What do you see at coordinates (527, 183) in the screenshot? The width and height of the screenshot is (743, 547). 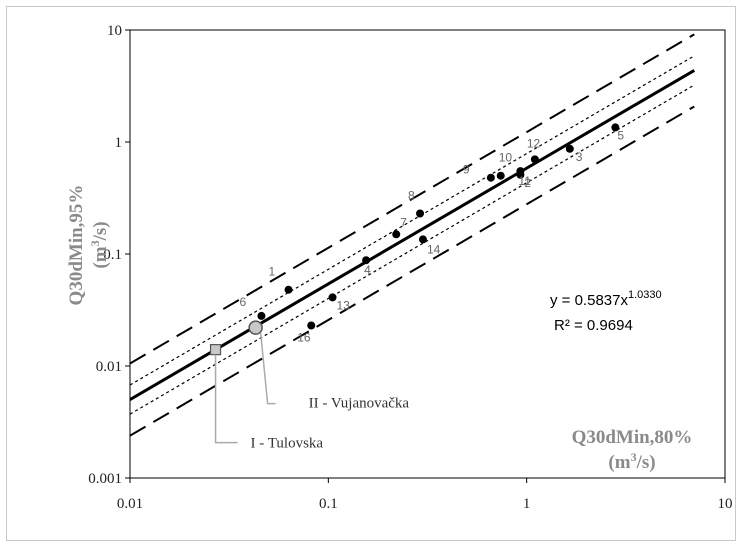 I see `data-point-label: 2` at bounding box center [527, 183].